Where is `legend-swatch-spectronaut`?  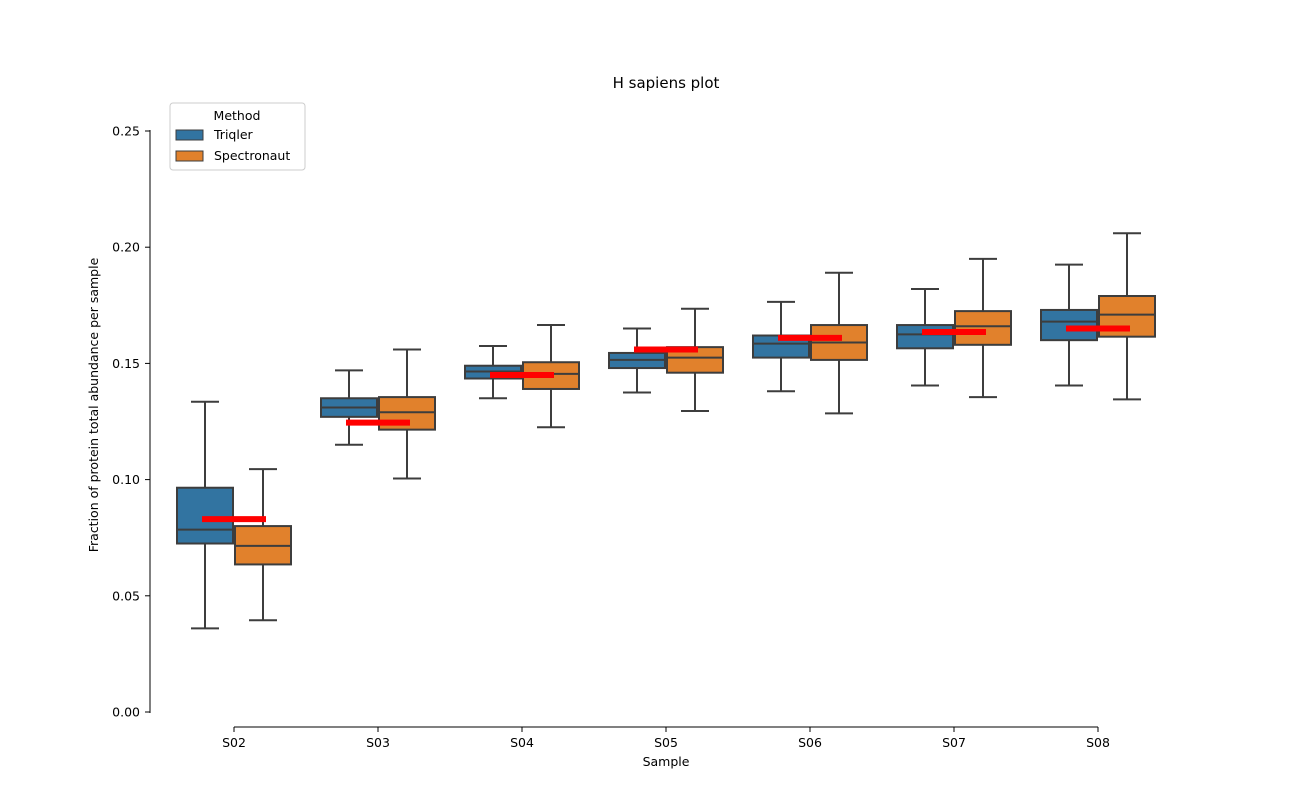
legend-swatch-spectronaut is located at coordinates (189, 156).